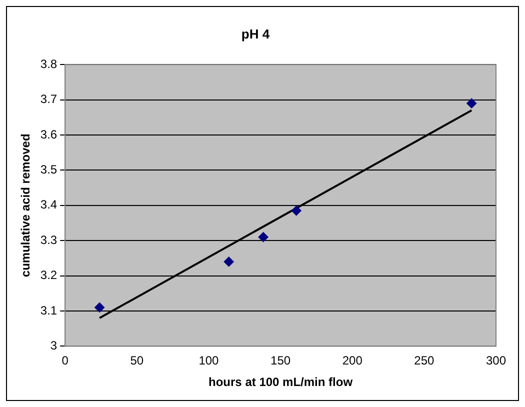  Describe the element at coordinates (352, 361) in the screenshot. I see `x-tick-label: 200` at that location.